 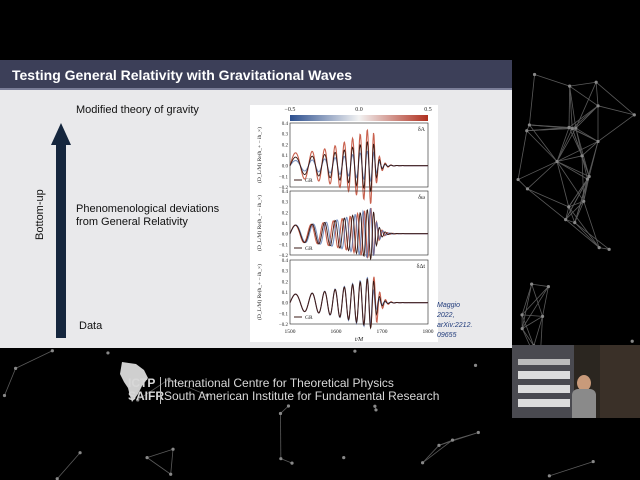 I want to click on logo-saifr: SAIFR, so click(x=146, y=396).